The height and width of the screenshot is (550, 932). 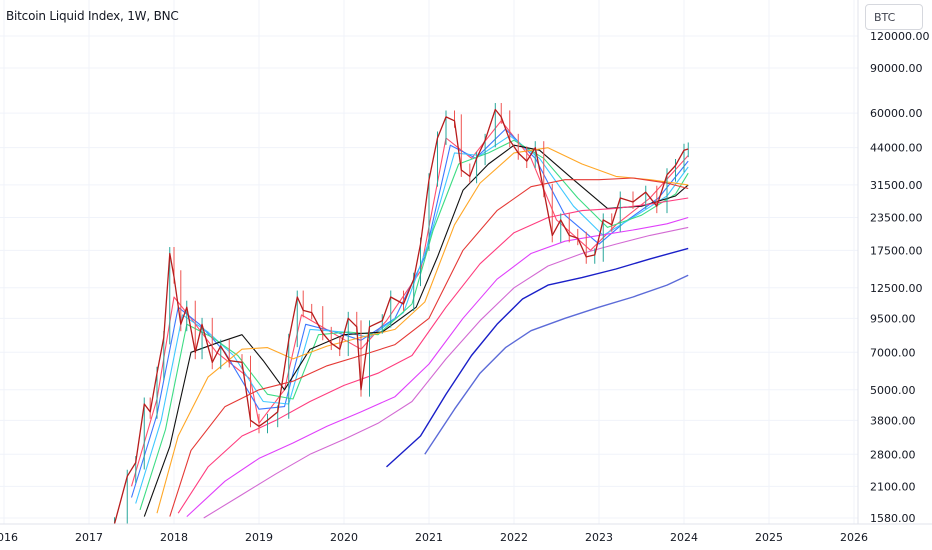 I want to click on y-tick-label: 12500.00, so click(x=896, y=288).